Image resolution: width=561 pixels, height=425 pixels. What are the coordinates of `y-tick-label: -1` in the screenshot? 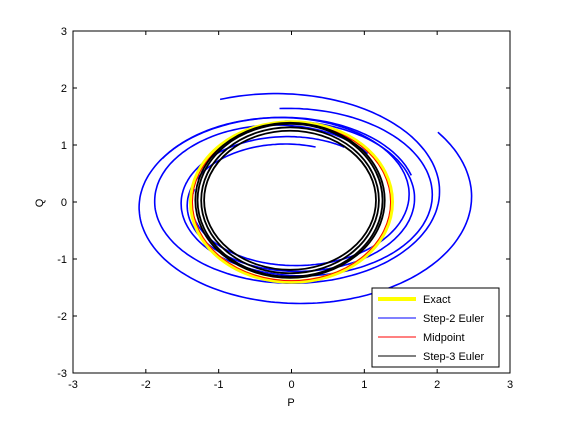 It's located at (62, 260).